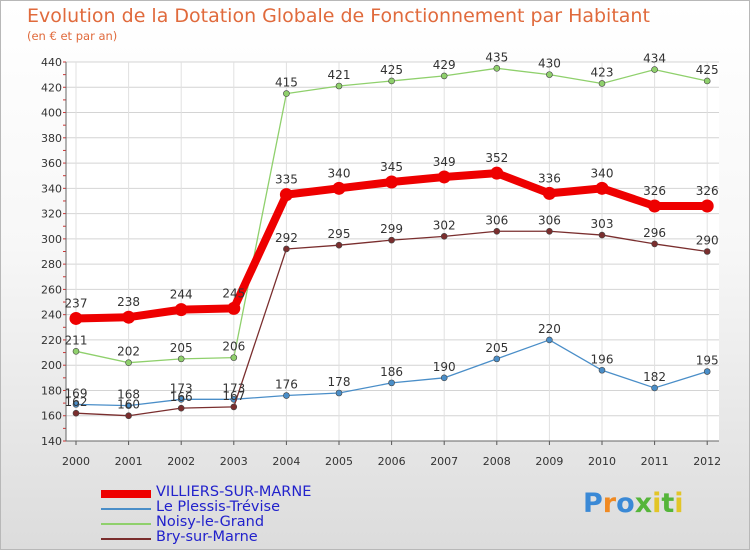 The height and width of the screenshot is (550, 750). I want to click on data-label-villiers-sur-marne: 237, so click(76, 303).